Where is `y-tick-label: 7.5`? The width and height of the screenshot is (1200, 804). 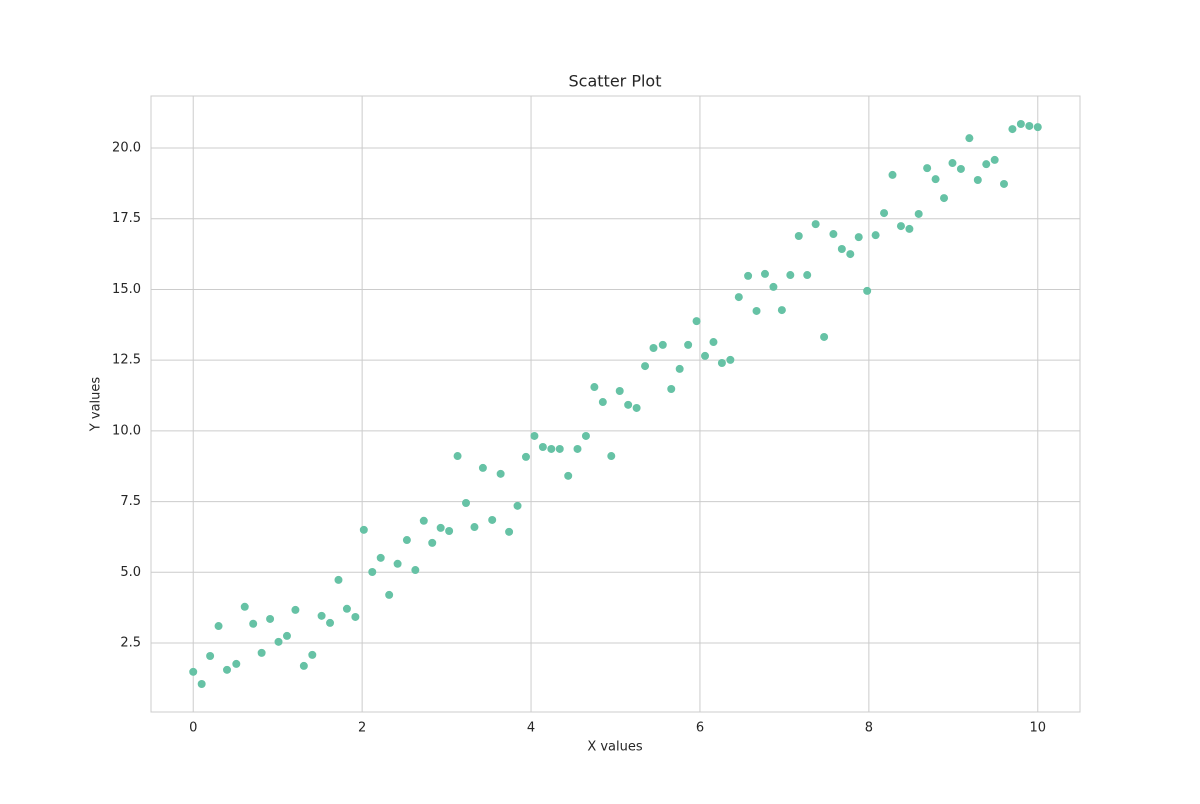 y-tick-label: 7.5 is located at coordinates (130, 501).